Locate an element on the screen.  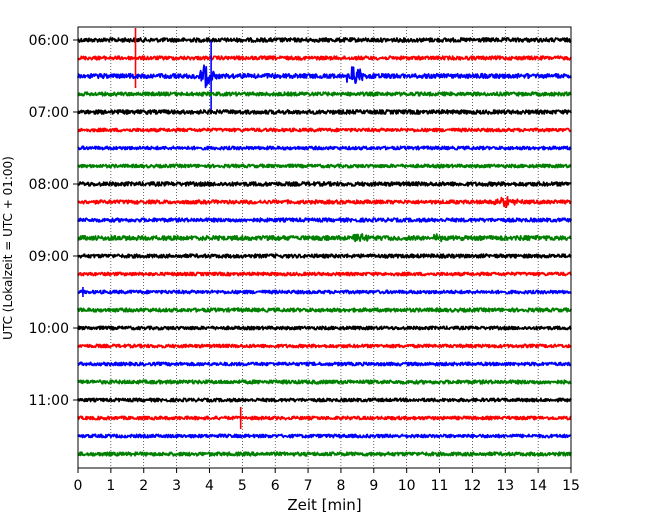
x-tick-label: 1 is located at coordinates (110, 486).